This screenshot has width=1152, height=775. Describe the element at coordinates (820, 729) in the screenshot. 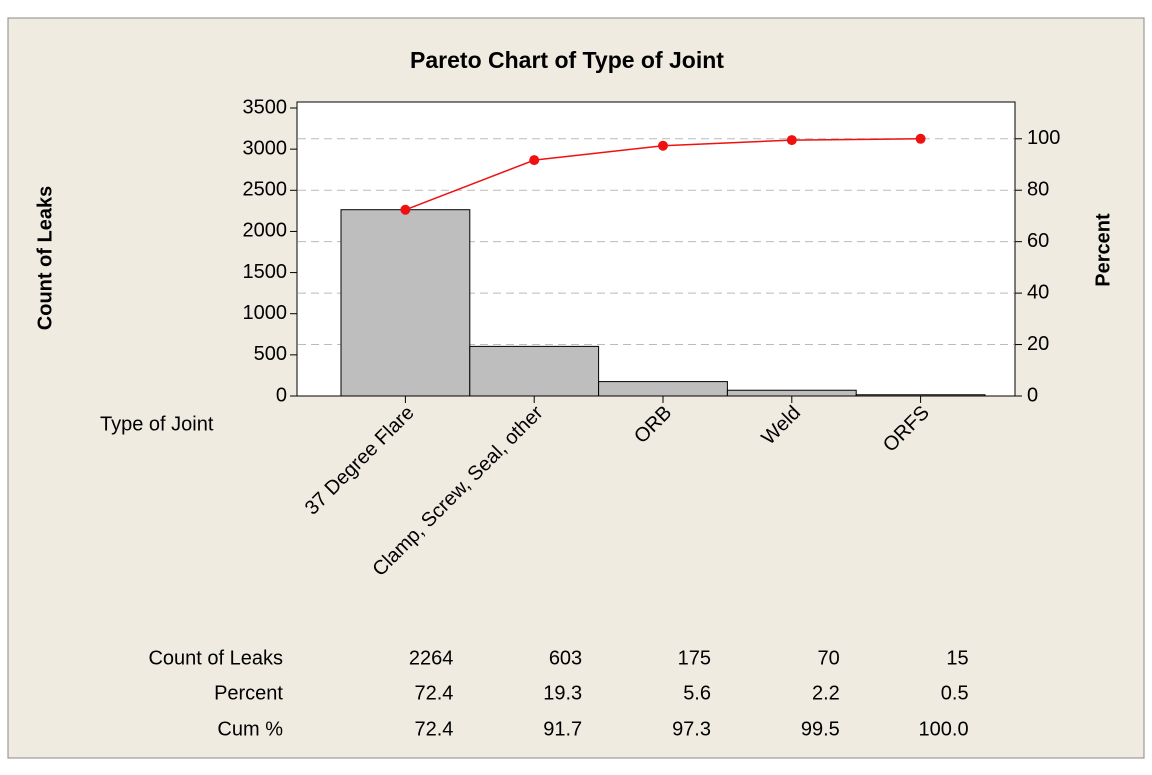

I see `table-cell: 99.5` at that location.